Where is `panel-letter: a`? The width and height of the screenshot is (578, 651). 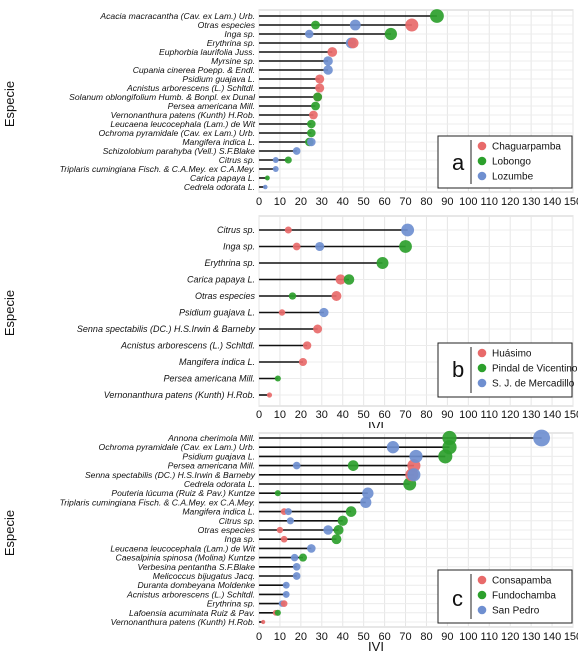
panel-letter: a is located at coordinates (458, 162).